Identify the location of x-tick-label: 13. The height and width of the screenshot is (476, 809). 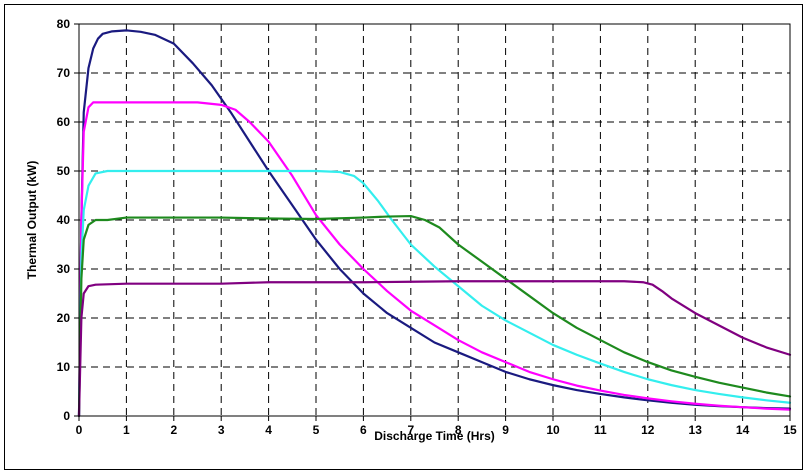
(696, 430).